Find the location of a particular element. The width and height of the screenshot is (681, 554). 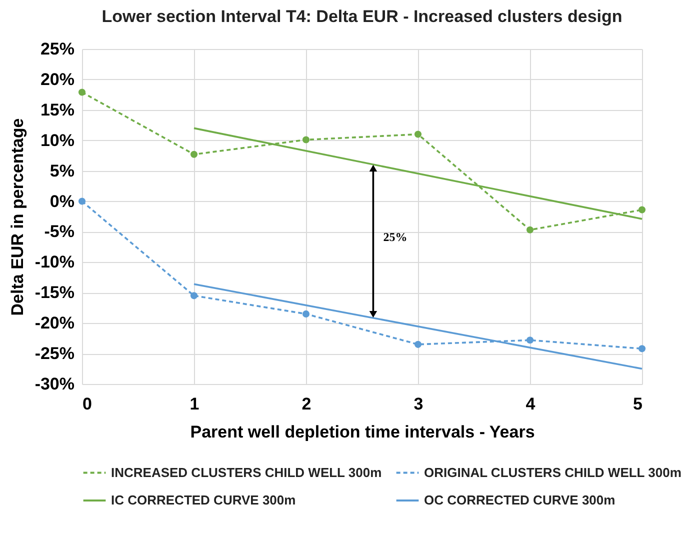

x-tick-label: 0 is located at coordinates (87, 404).